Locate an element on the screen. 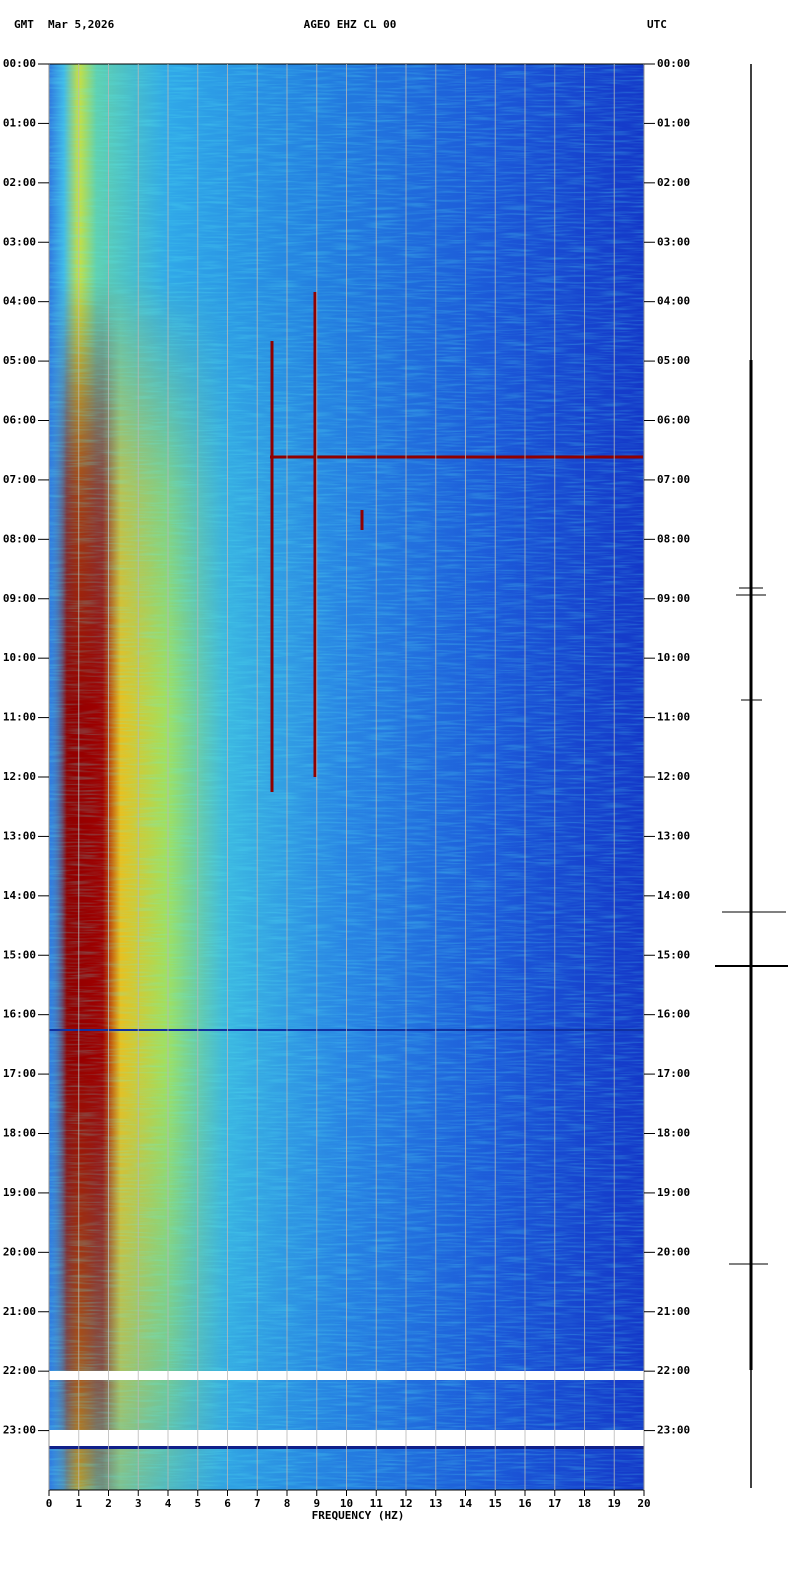 Image resolution: width=802 pixels, height=1584 pixels. x-tick-label: 19 is located at coordinates (614, 1503).